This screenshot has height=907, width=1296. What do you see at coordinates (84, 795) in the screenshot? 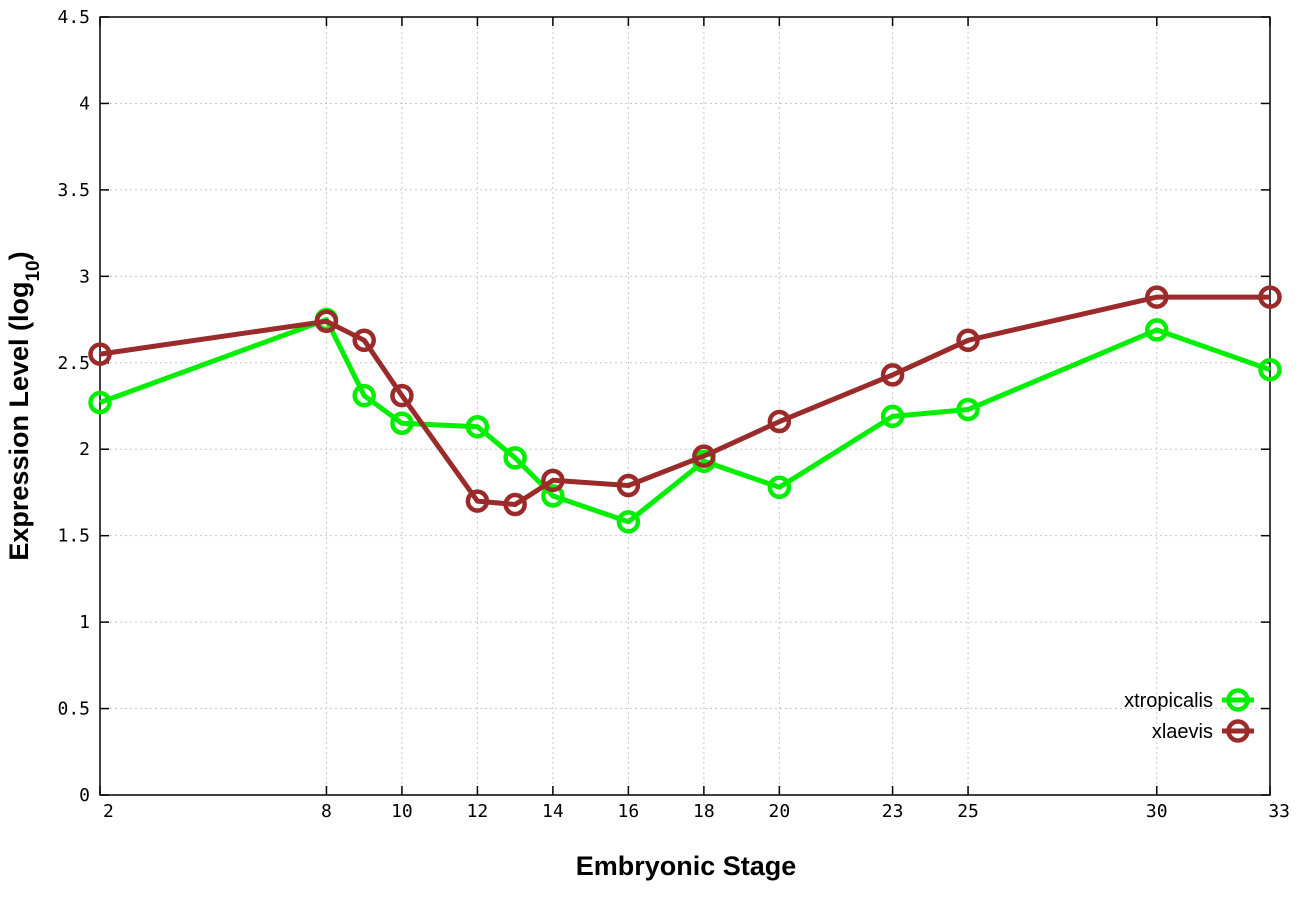
I see `y-tick-label: 0` at bounding box center [84, 795].